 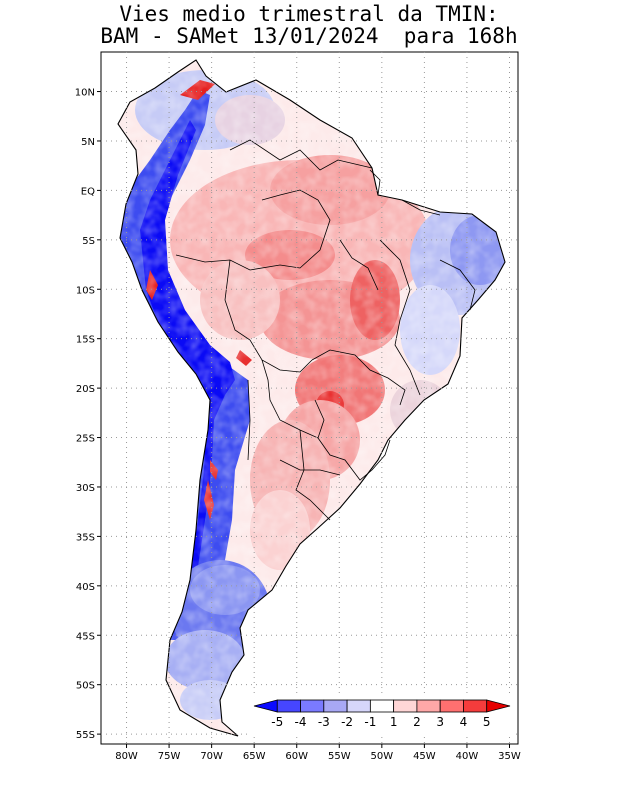 What do you see at coordinates (85, 93) in the screenshot?
I see `lat-tick-label: 10N` at bounding box center [85, 93].